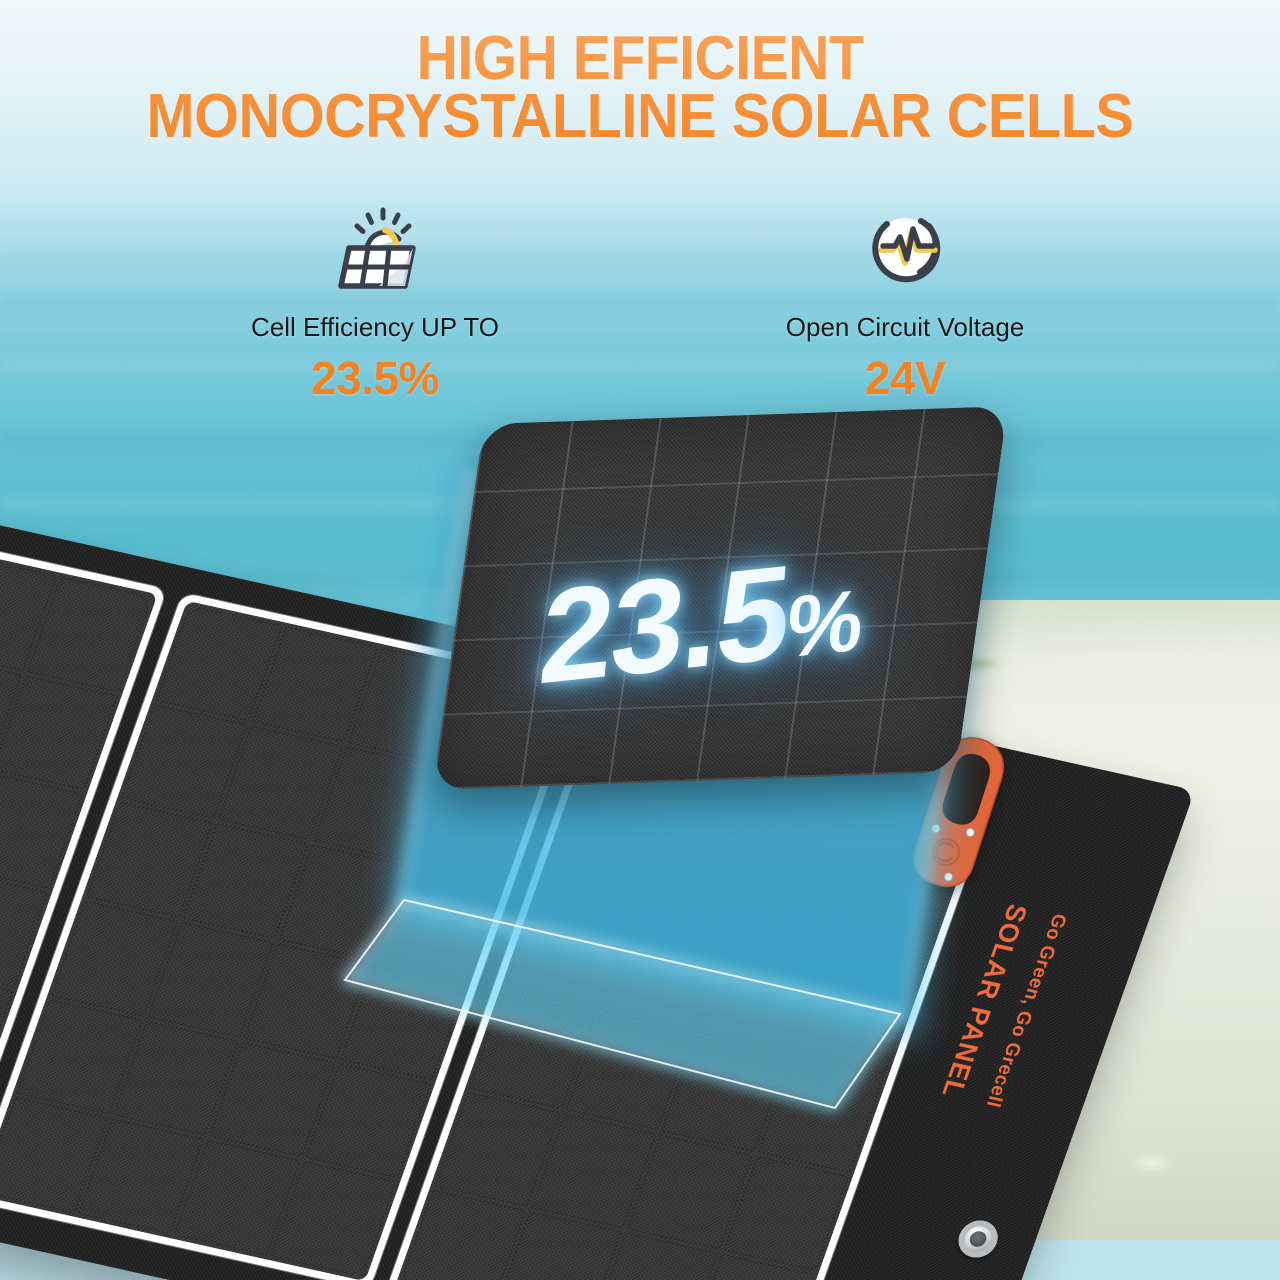 This screenshot has width=1280, height=1280. What do you see at coordinates (978, 1239) in the screenshot?
I see `grommet-eyelet` at bounding box center [978, 1239].